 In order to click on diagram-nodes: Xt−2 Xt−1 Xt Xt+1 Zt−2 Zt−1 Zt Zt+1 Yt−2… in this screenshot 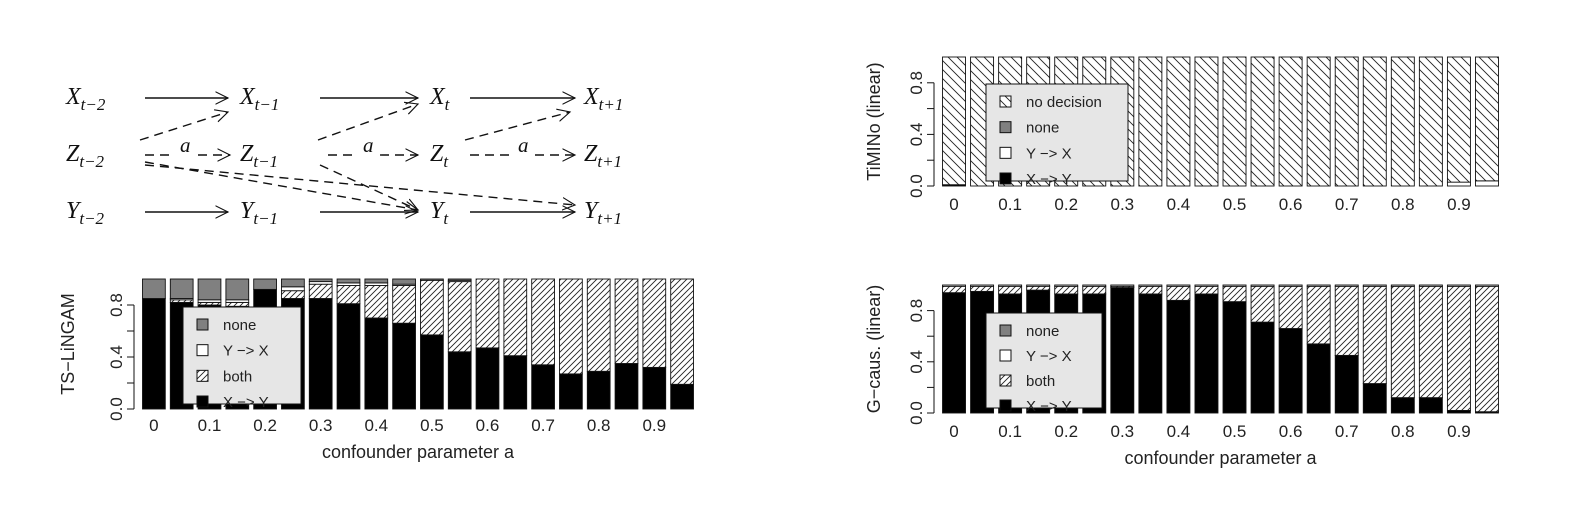, I will do `click(344, 156)`.